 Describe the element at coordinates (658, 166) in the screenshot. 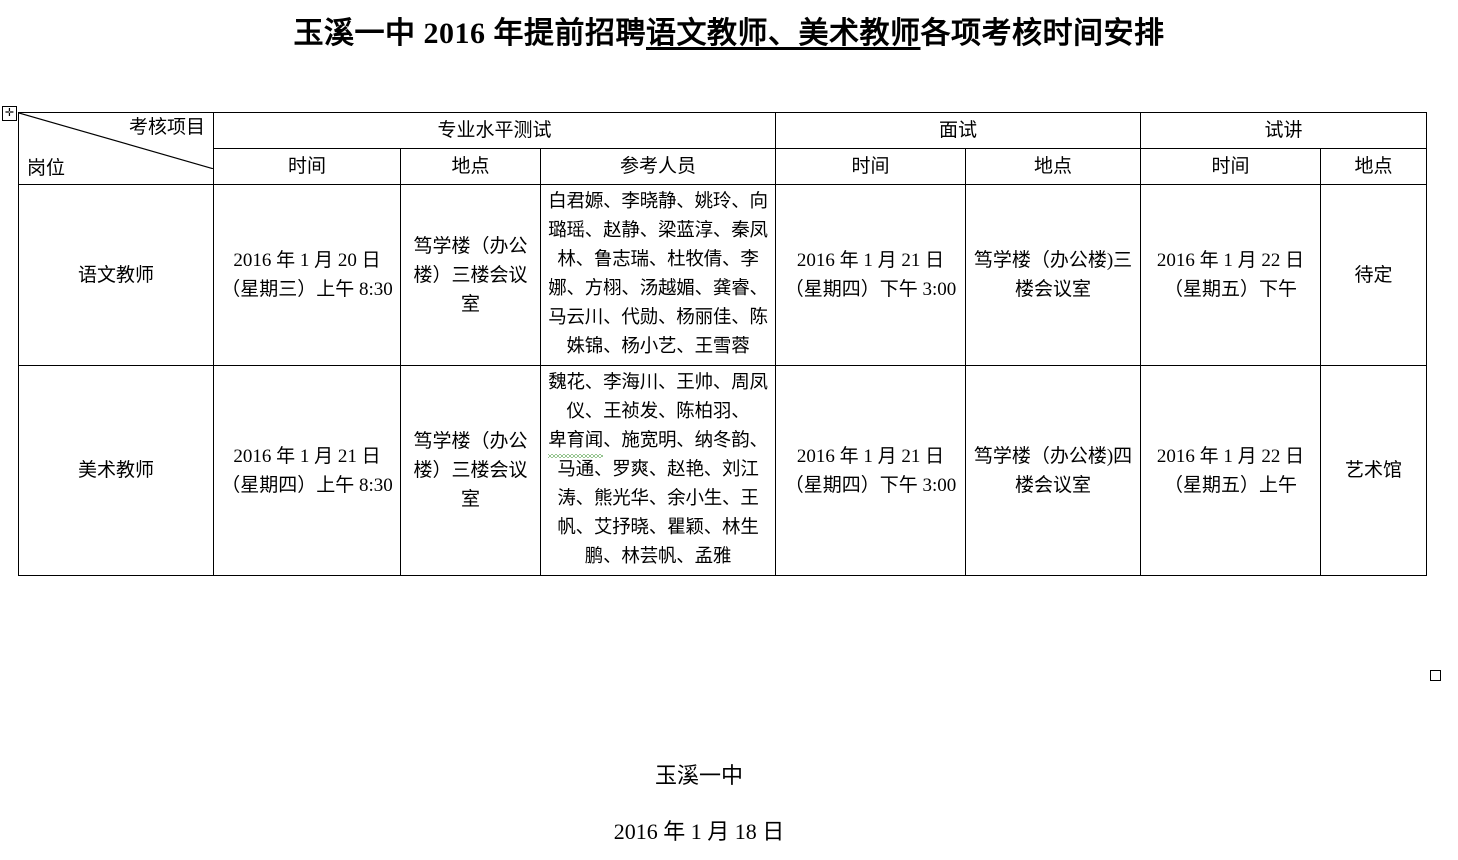

I see `header-candidates: 参考人员` at that location.